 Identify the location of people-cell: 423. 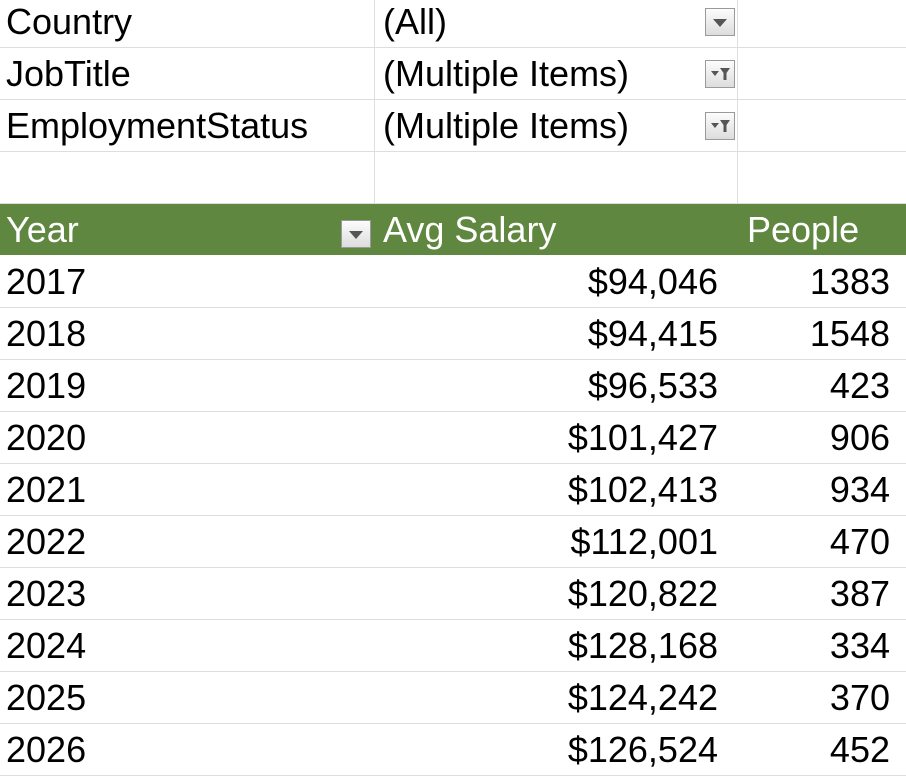
(859, 385).